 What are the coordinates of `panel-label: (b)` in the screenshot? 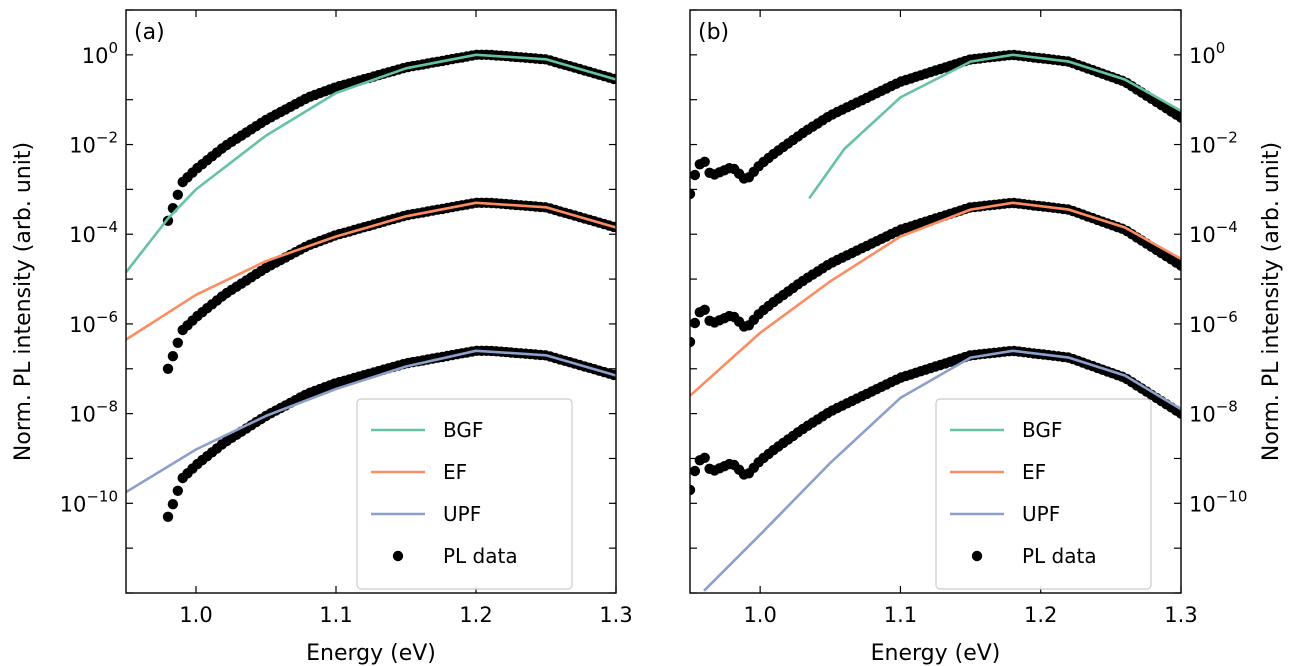 It's located at (713, 32).